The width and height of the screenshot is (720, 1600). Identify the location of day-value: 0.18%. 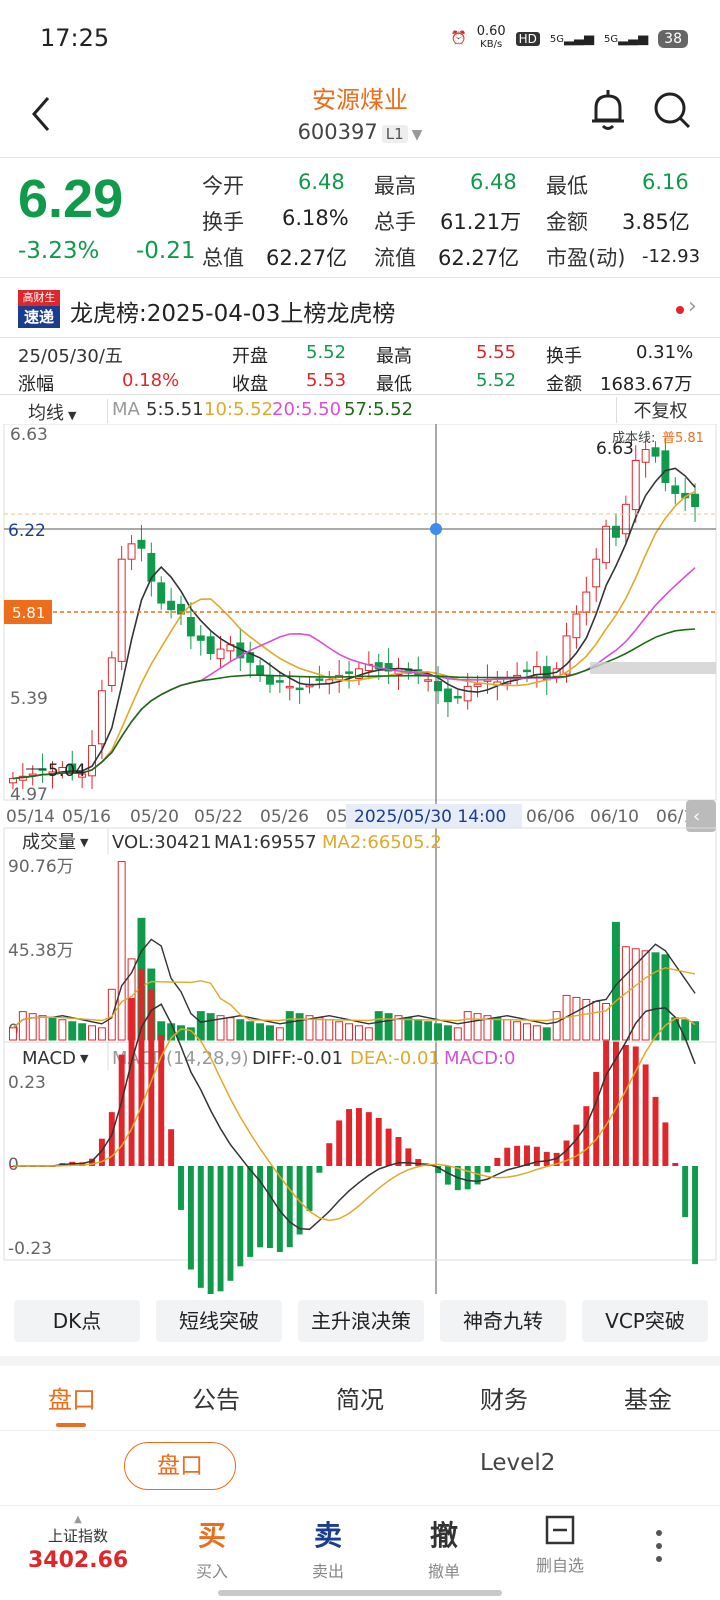
(151, 380).